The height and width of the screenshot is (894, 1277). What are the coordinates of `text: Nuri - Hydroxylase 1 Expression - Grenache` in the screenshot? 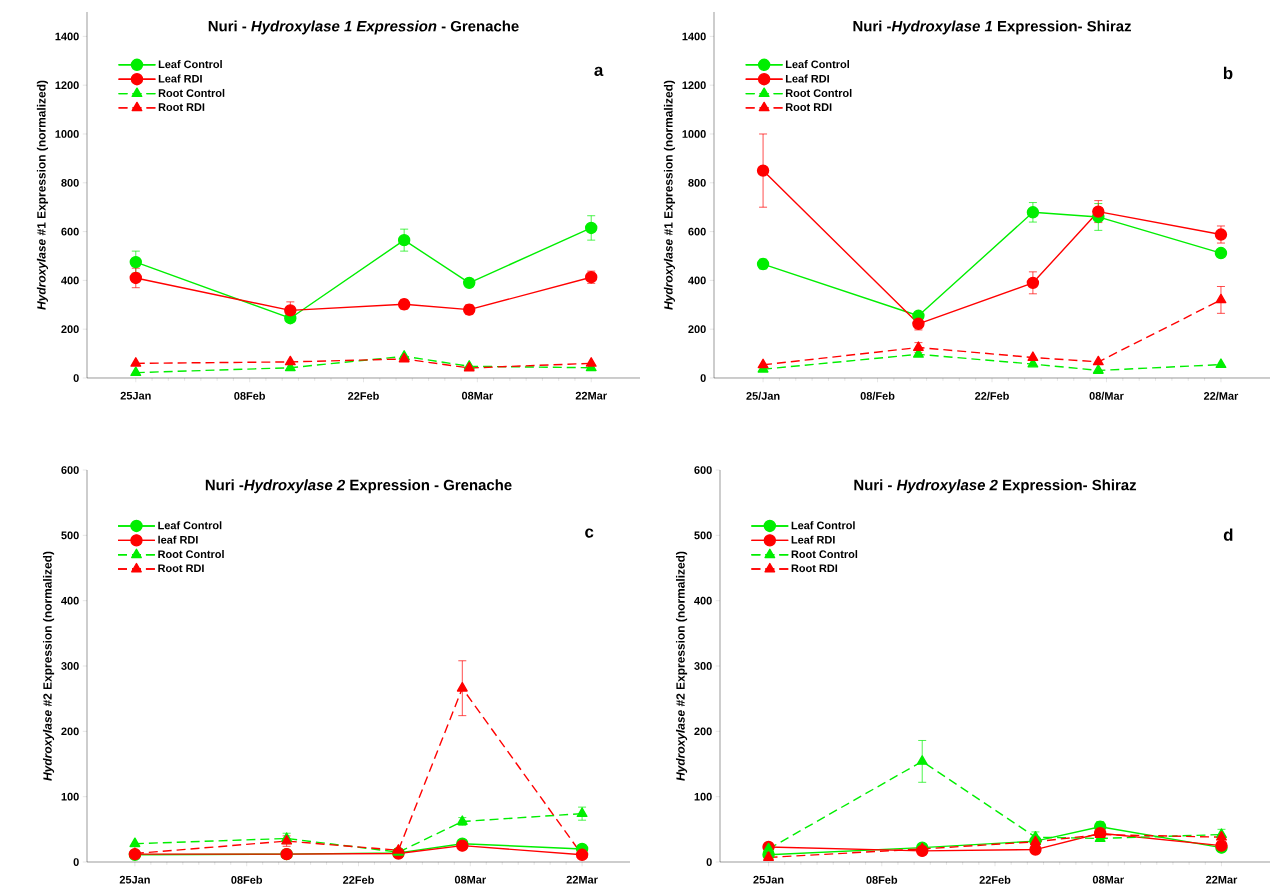 It's located at (363, 27).